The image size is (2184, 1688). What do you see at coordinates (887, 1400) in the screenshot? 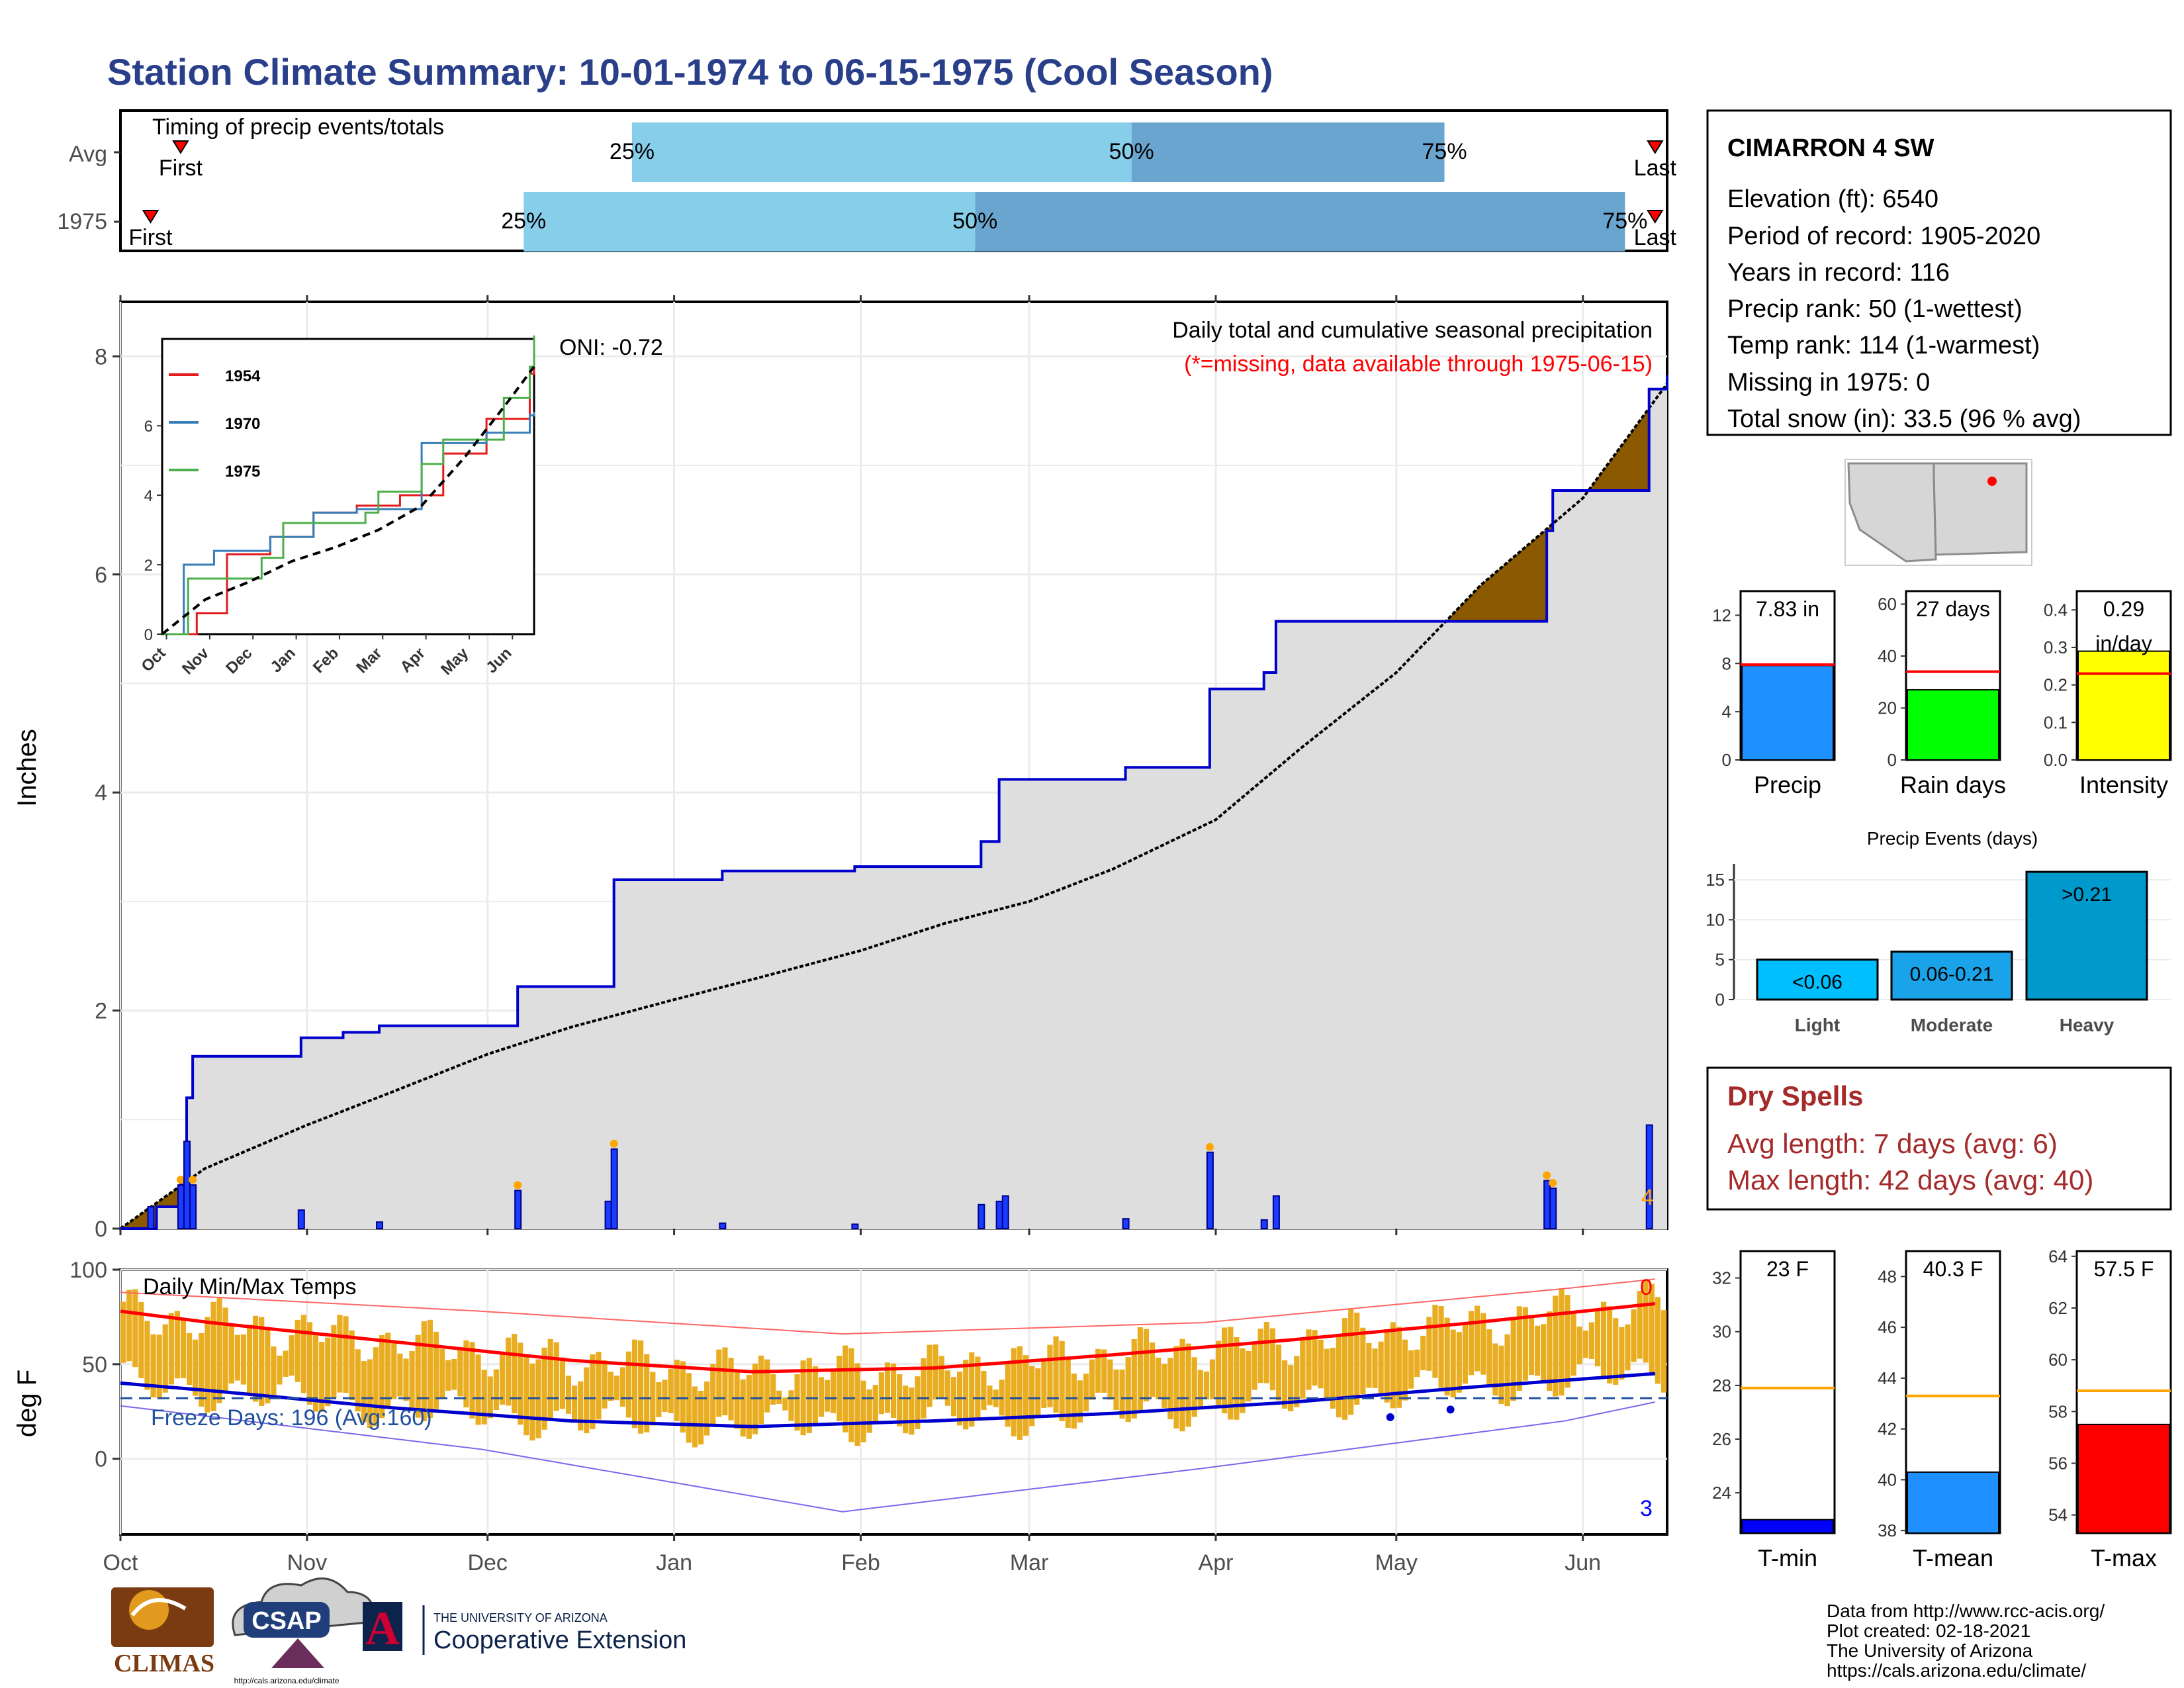
I see `avg-min-line` at bounding box center [887, 1400].